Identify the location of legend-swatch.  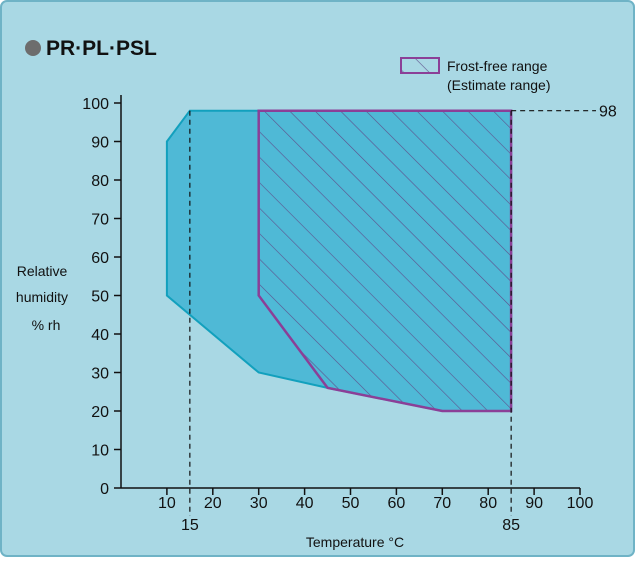
(420, 65).